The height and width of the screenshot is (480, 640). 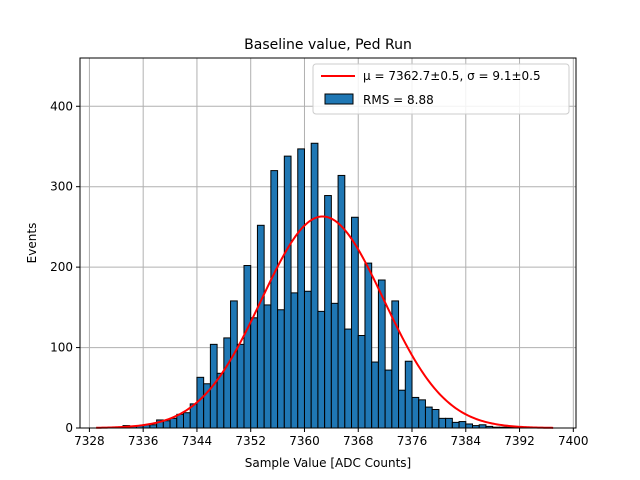 I want to click on x-tick-label: 7336, so click(x=143, y=441).